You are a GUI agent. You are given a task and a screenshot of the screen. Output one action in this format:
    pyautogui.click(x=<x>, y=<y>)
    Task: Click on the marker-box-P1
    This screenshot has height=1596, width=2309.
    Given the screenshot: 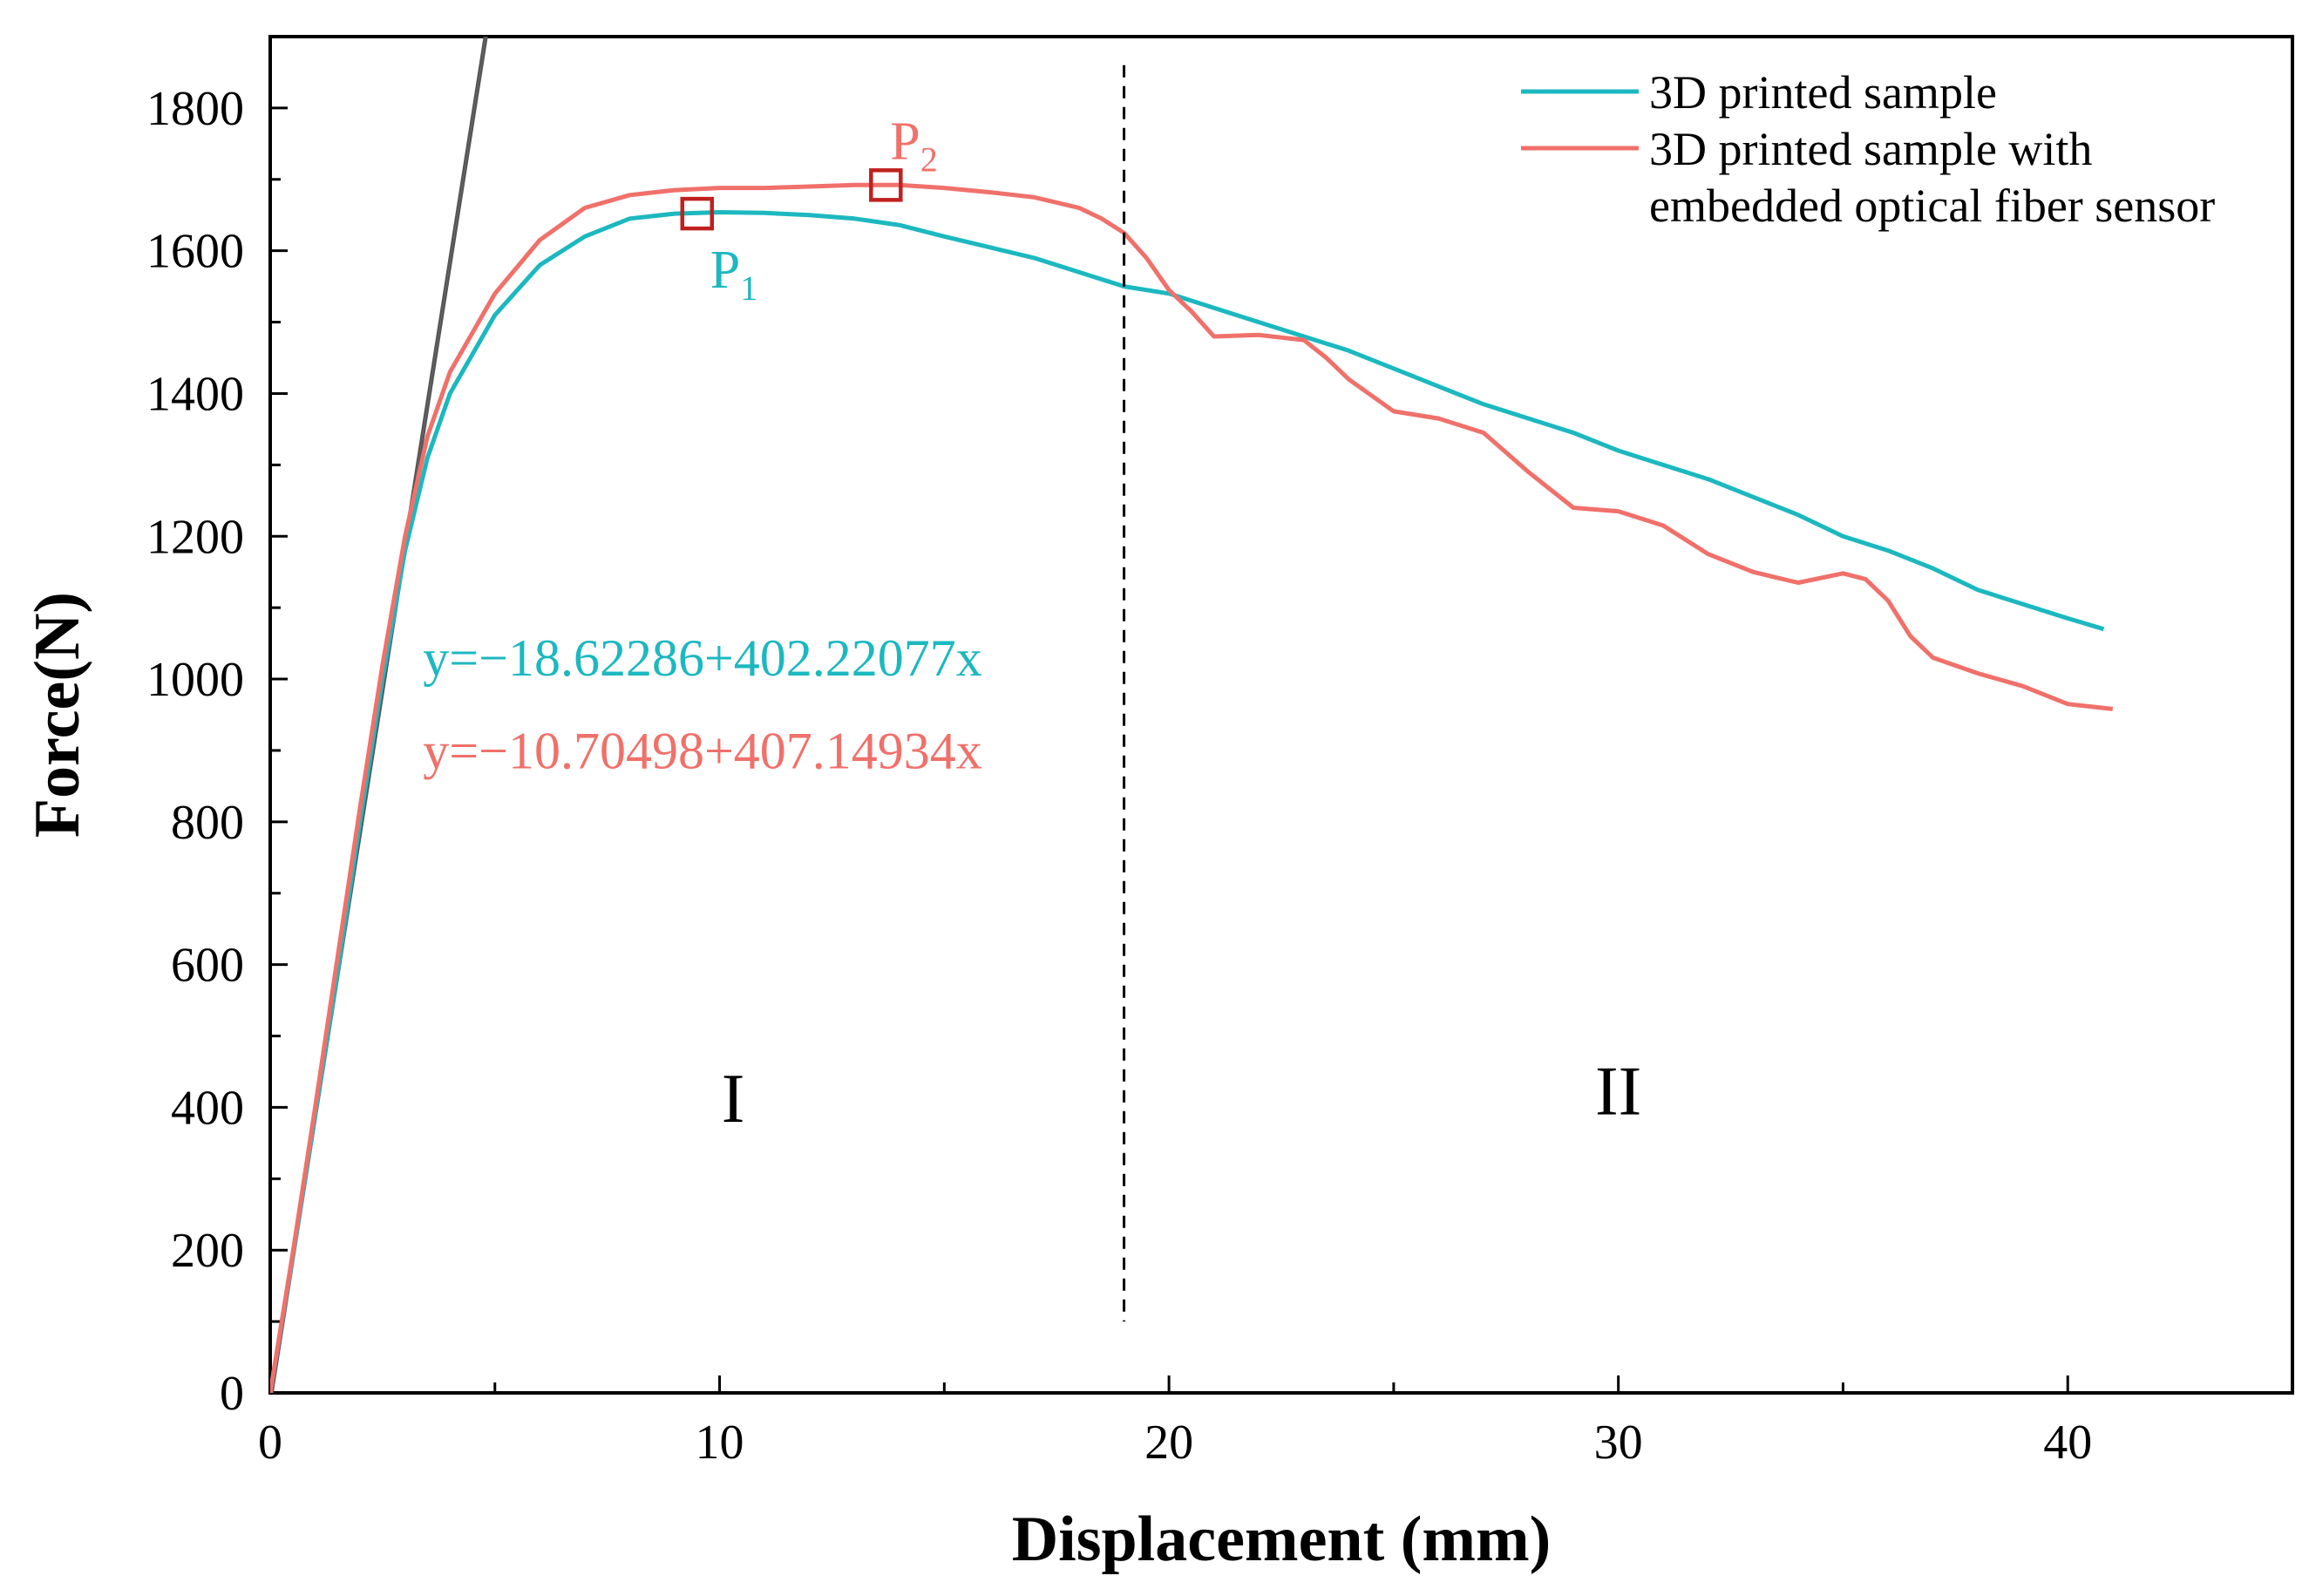 What is the action you would take?
    pyautogui.click(x=697, y=213)
    